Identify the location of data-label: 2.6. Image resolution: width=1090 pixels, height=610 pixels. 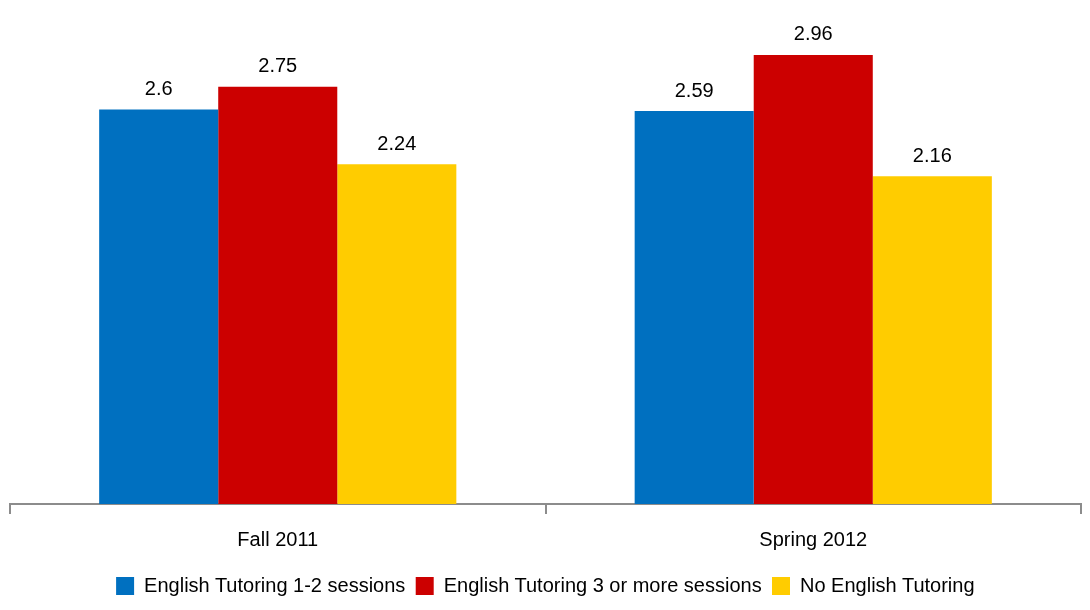
(158, 88).